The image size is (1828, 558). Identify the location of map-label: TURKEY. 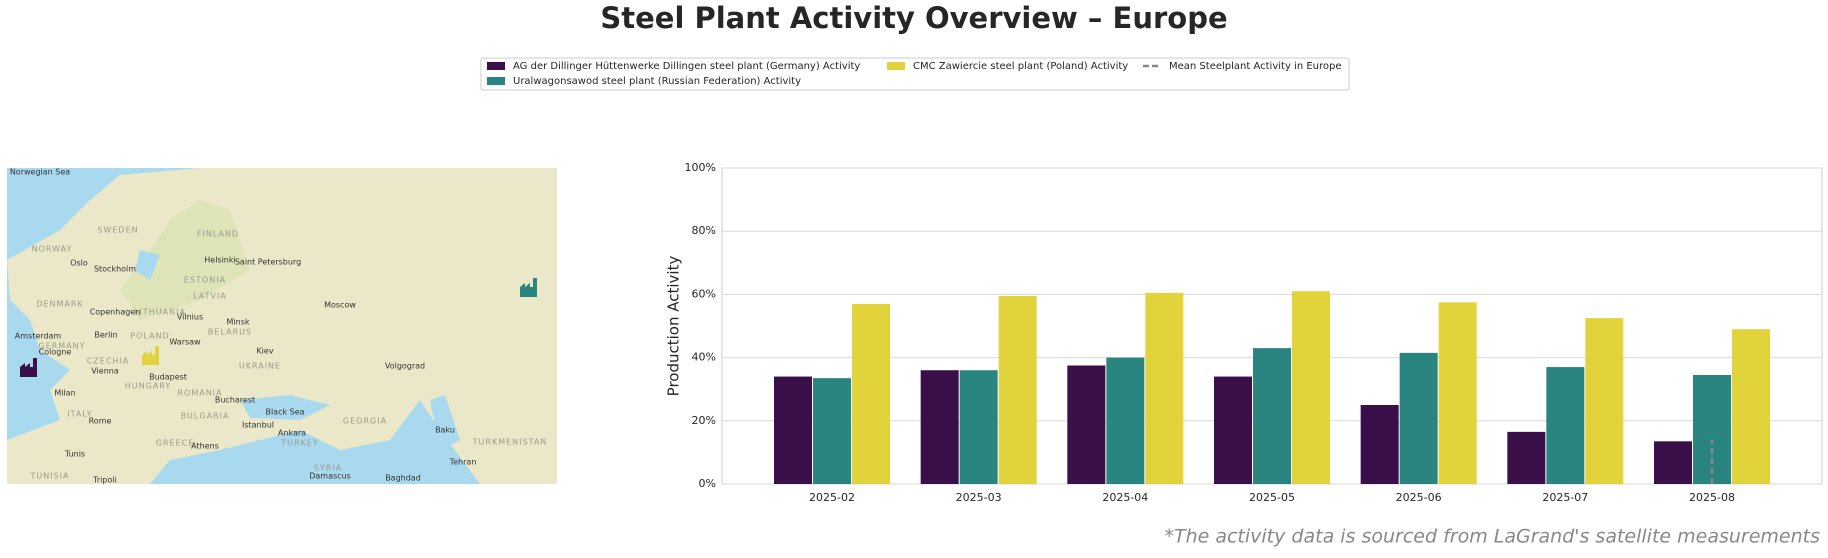
(299, 443).